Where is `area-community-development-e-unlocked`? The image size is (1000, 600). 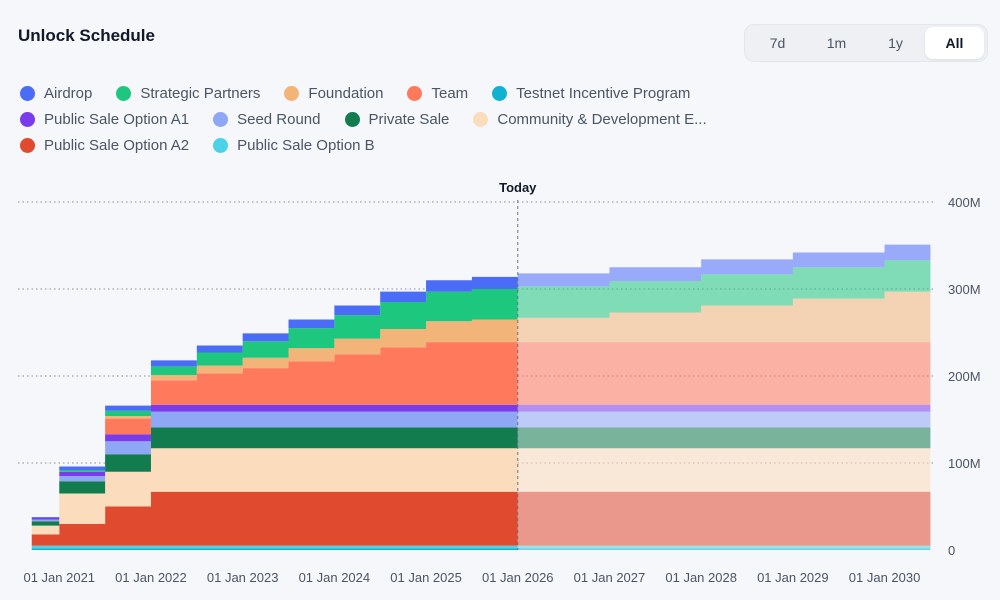
area-community-development-e-unlocked is located at coordinates (274, 491).